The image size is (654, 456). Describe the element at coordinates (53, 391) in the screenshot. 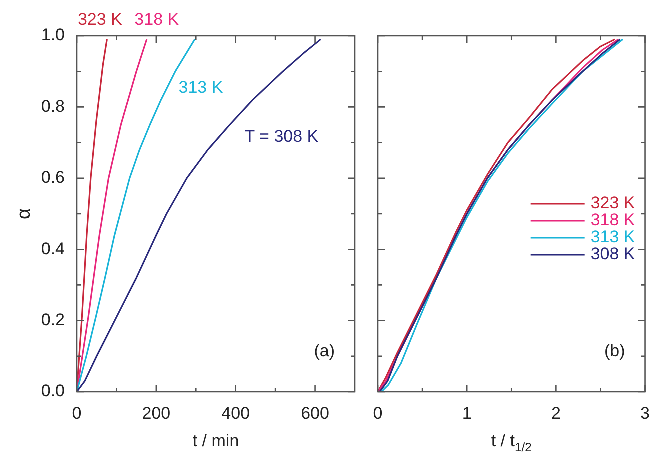

I see `y-tick-label: 0.0` at that location.